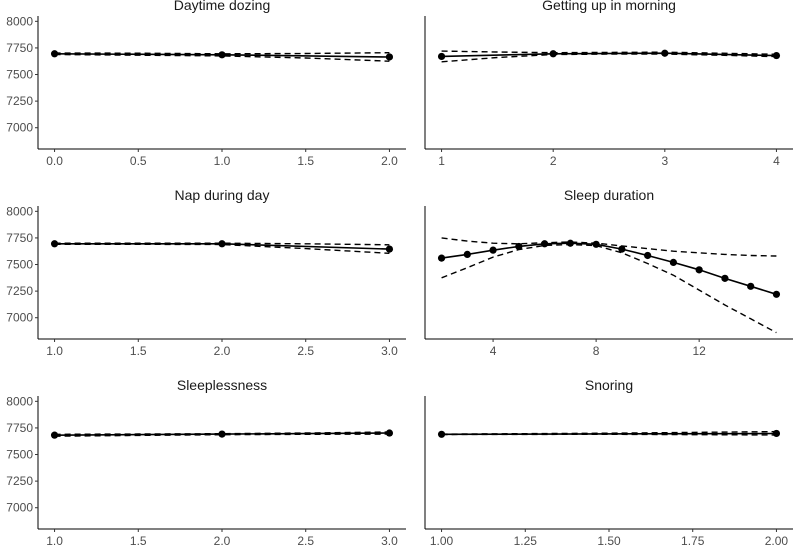 Image resolution: width=800 pixels, height=547 pixels. I want to click on x-tick-label: 1, so click(441, 161).